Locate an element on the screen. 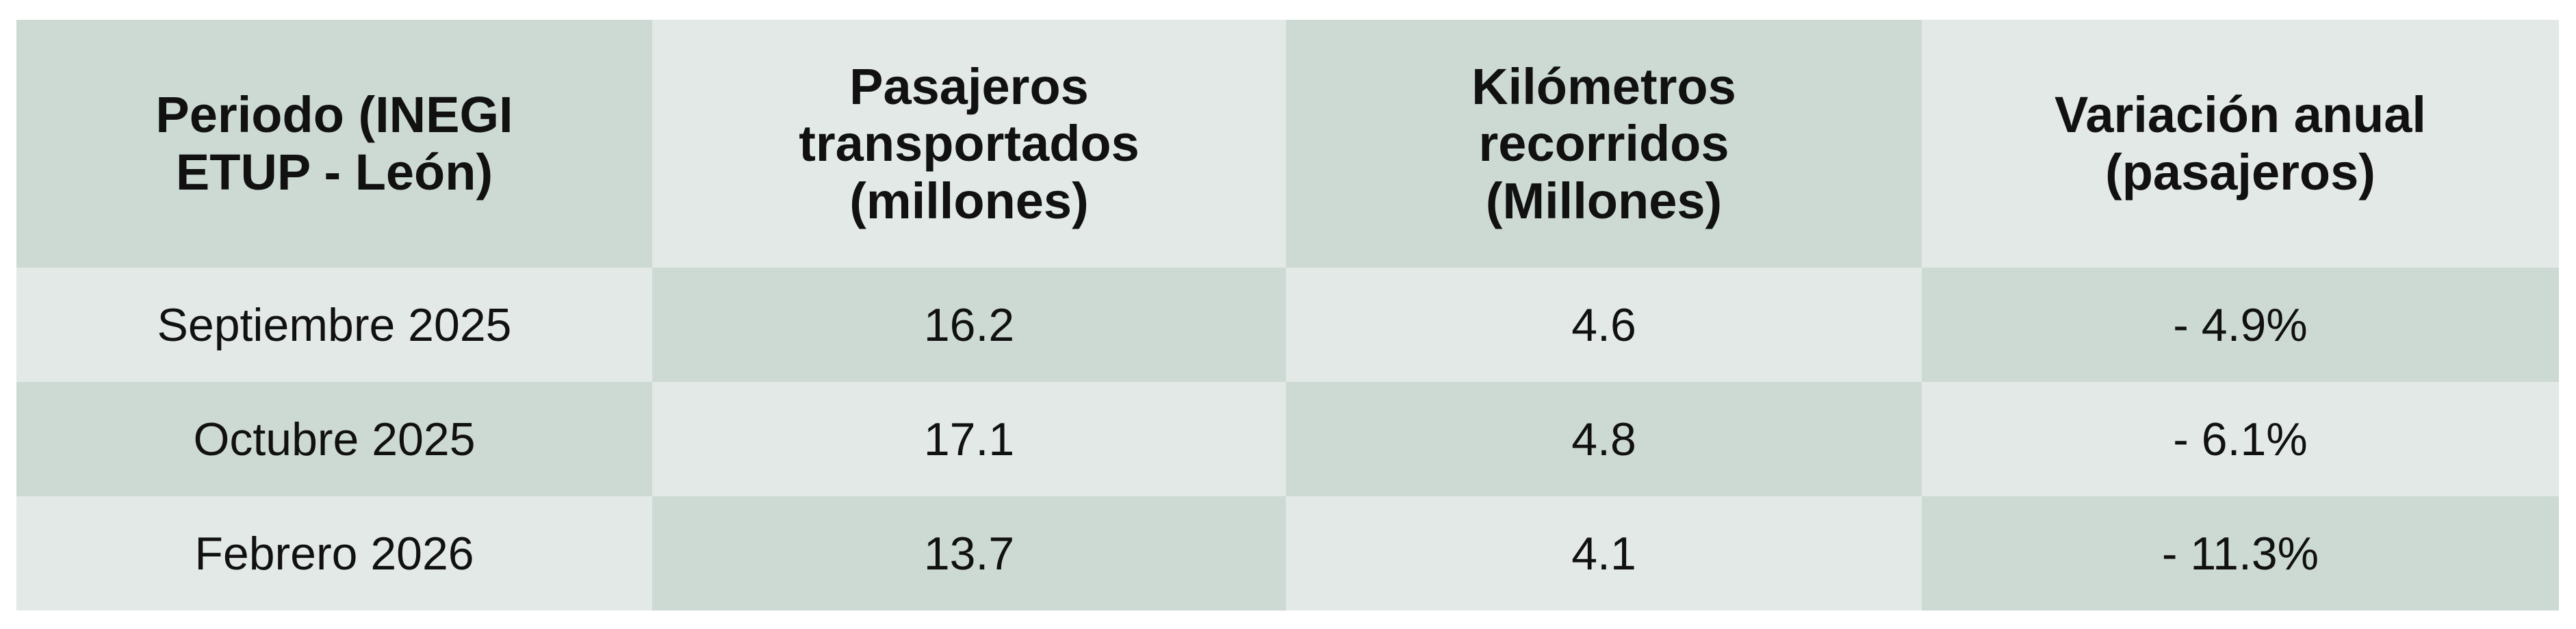  table-cell: 4.6 is located at coordinates (1604, 325).